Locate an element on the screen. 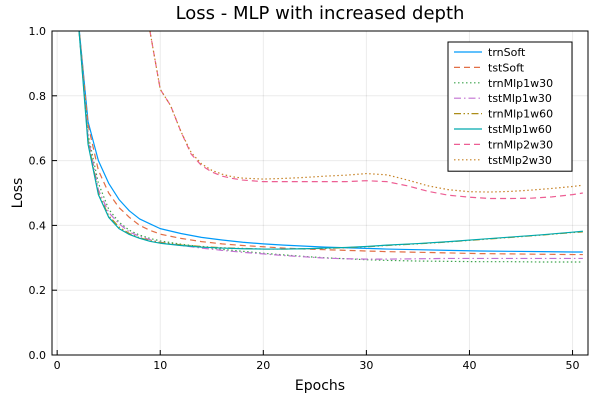 This screenshot has width=600, height=400. y-tick-label: 0.2 is located at coordinates (38, 290).